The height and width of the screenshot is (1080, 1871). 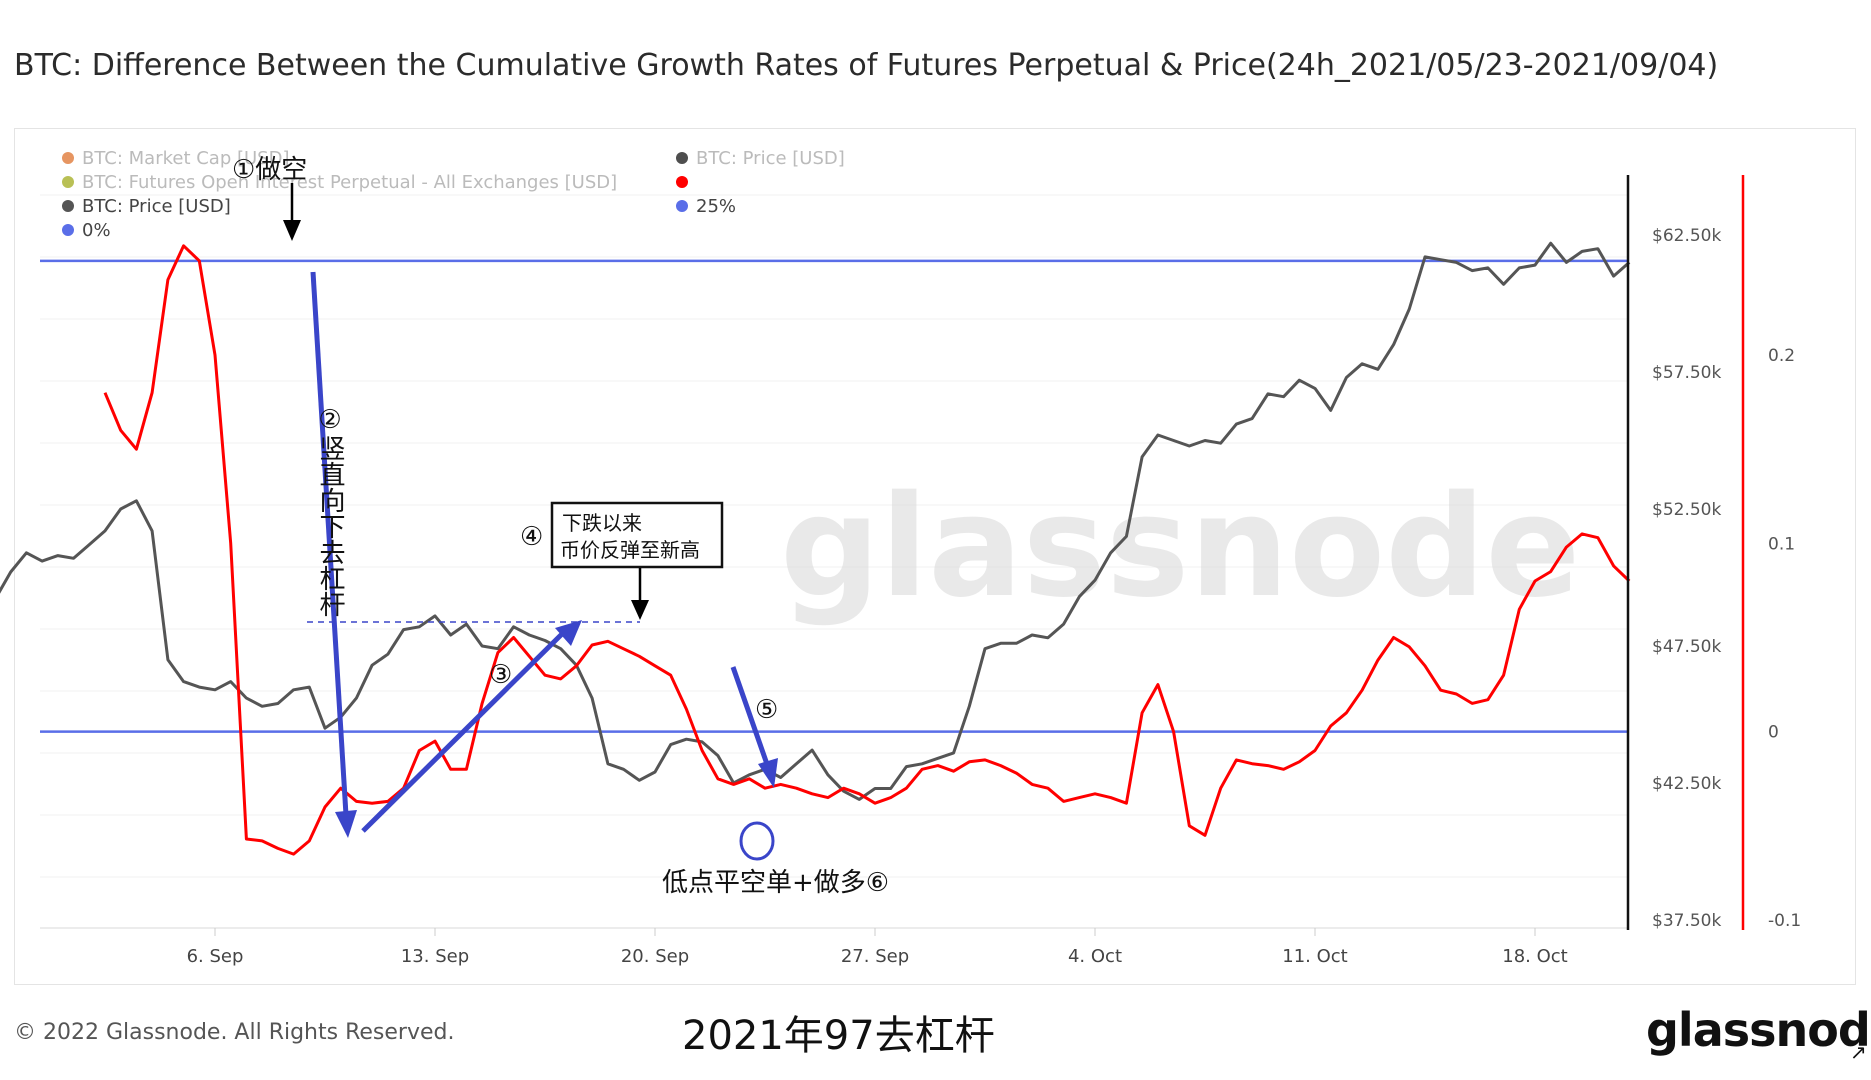 I want to click on annotation-drop: ⑤, so click(x=766, y=710).